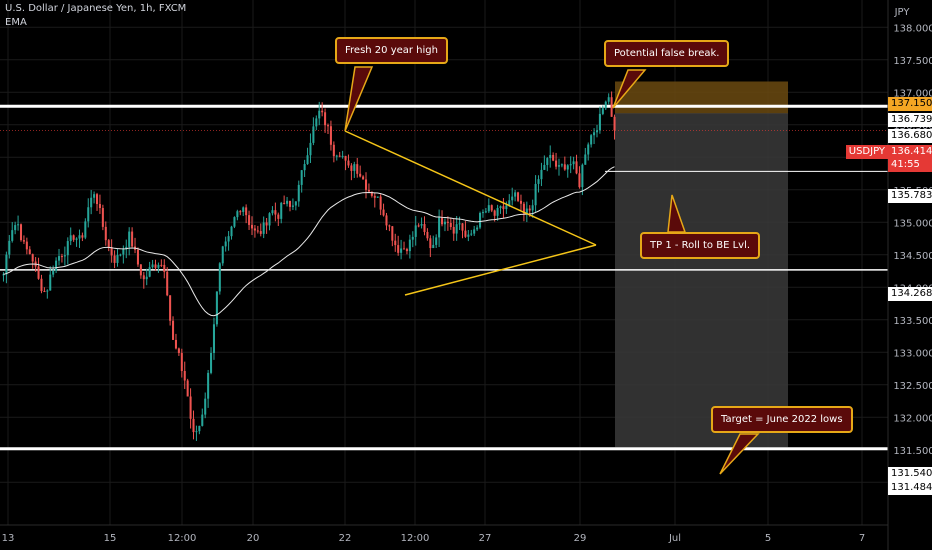  Describe the element at coordinates (912, 418) in the screenshot. I see `y-tick-label: 132.000` at that location.